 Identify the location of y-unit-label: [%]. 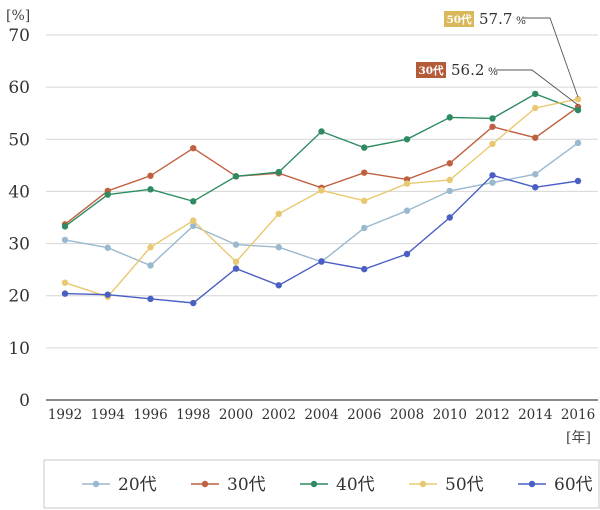
(18, 16).